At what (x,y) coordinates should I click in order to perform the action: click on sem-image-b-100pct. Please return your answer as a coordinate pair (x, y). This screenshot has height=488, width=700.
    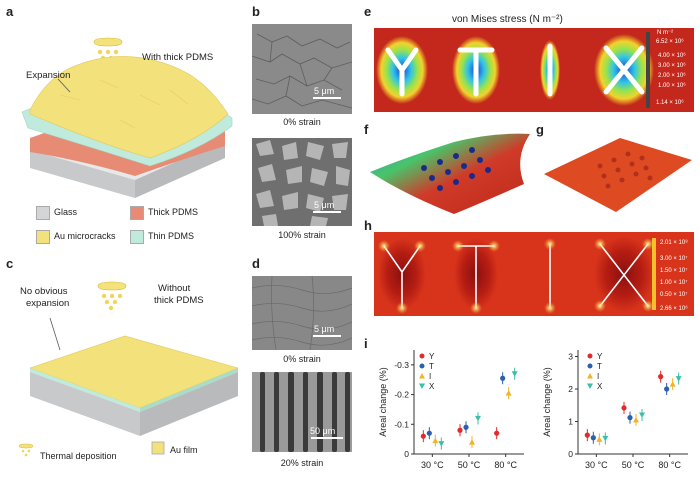
    Looking at the image, I should click on (302, 182).